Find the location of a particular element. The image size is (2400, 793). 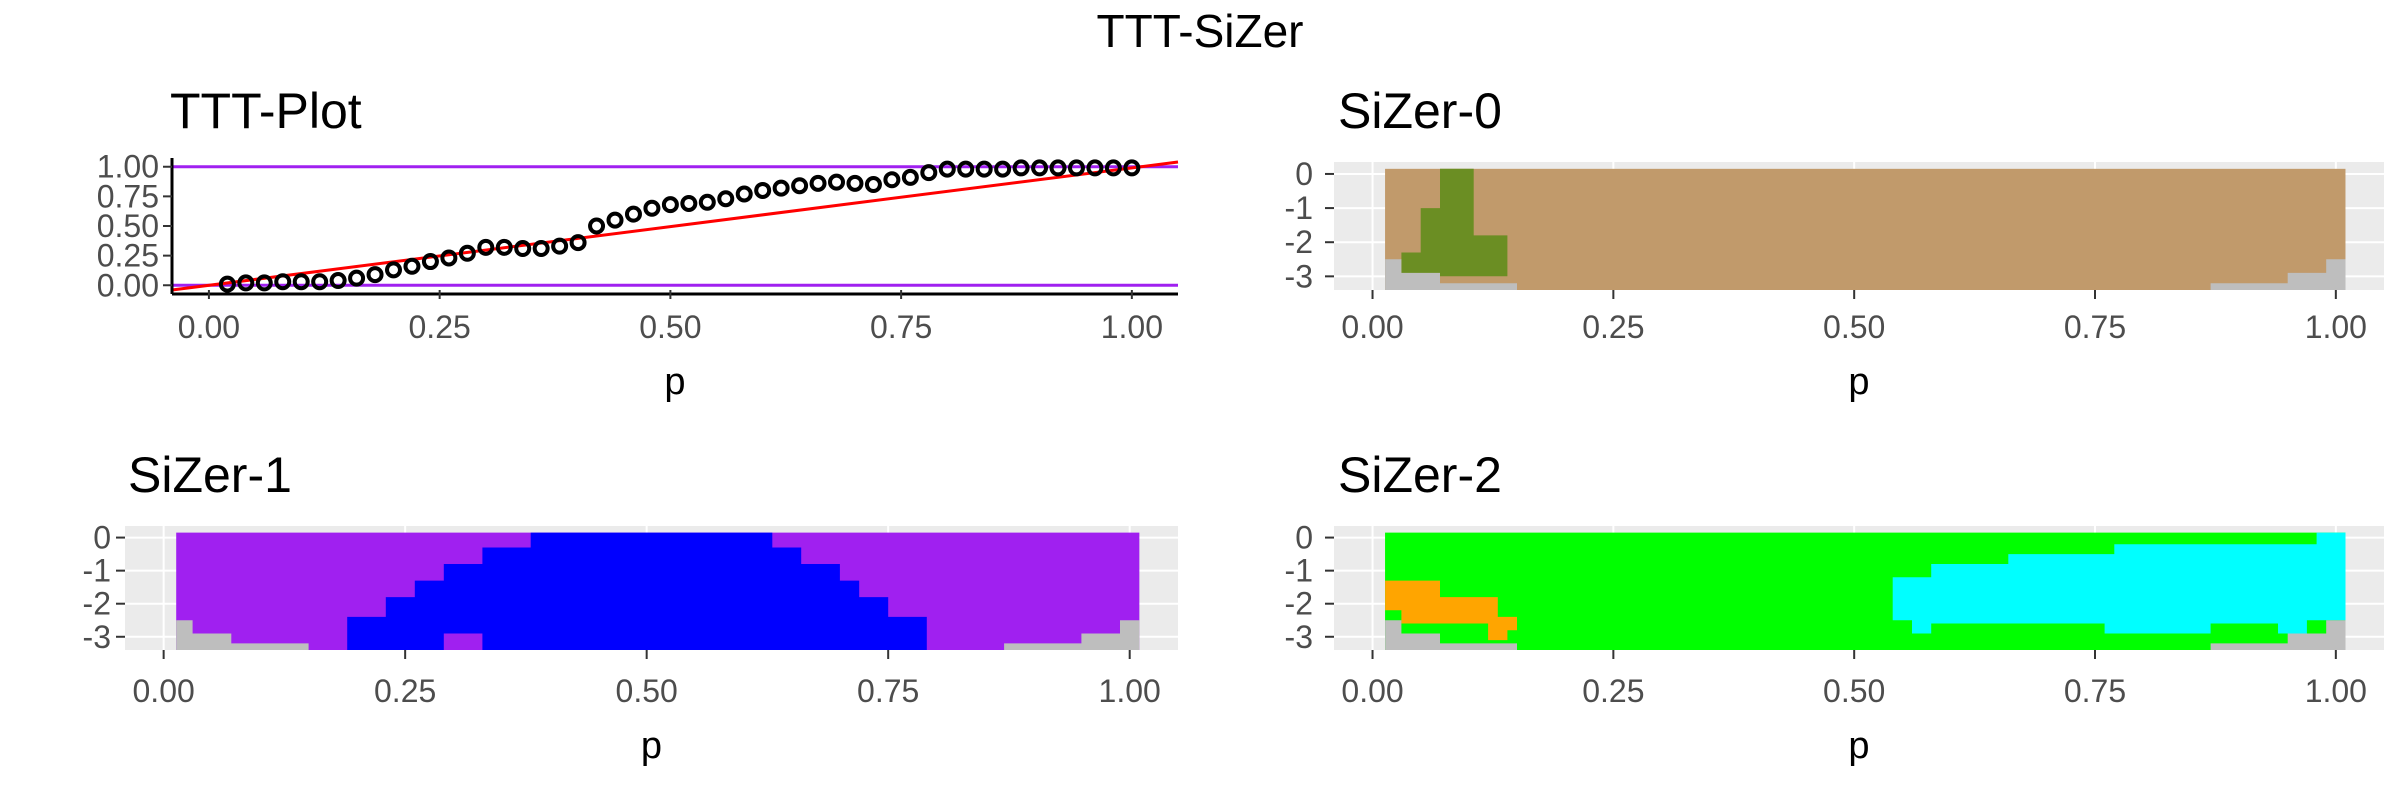

panel-title-ttt: TTT-Plot is located at coordinates (266, 111).